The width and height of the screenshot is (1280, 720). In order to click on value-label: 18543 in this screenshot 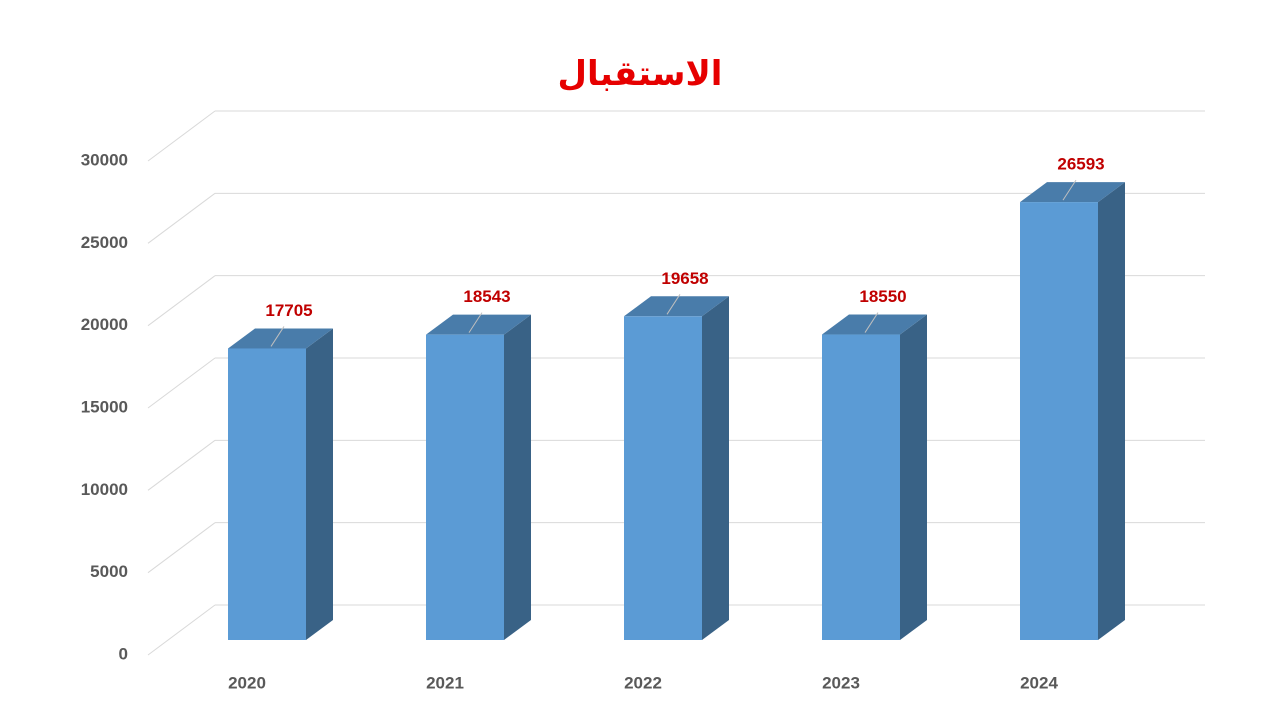, I will do `click(486, 296)`.